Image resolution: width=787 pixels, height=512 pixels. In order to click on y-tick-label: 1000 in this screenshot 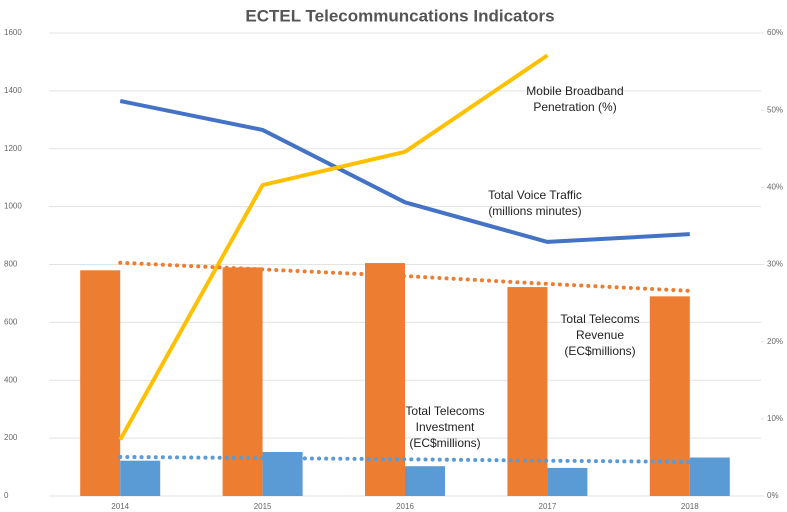, I will do `click(13, 206)`.